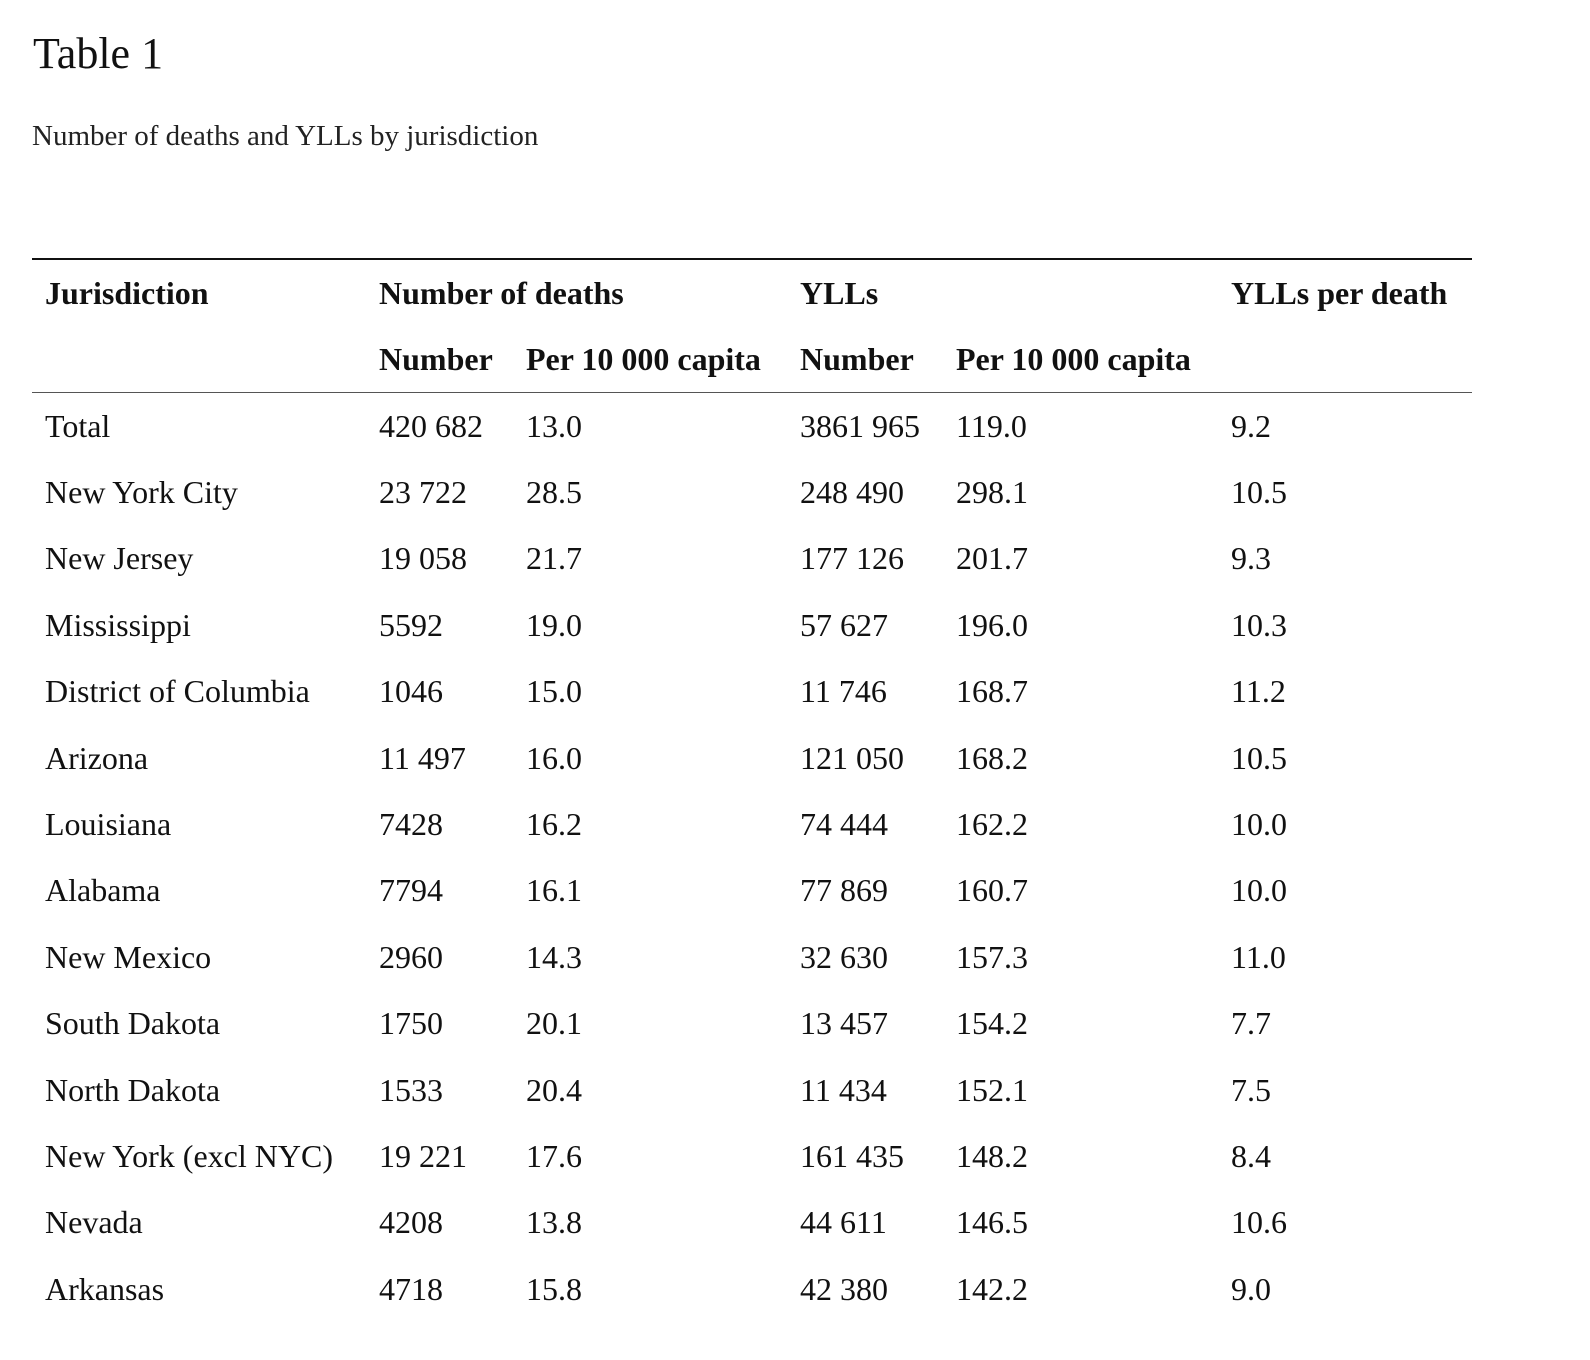 The width and height of the screenshot is (1590, 1360). I want to click on cell-jurisdiction: Arizona, so click(97, 757).